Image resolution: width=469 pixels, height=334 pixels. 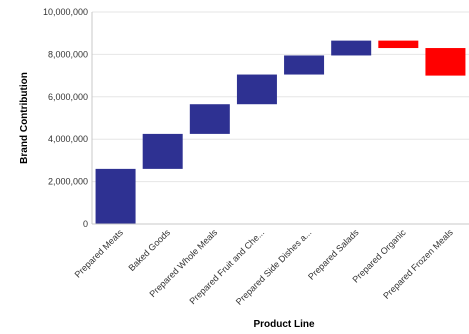 I want to click on y-axis-title: Brand Contribution, so click(x=24, y=118).